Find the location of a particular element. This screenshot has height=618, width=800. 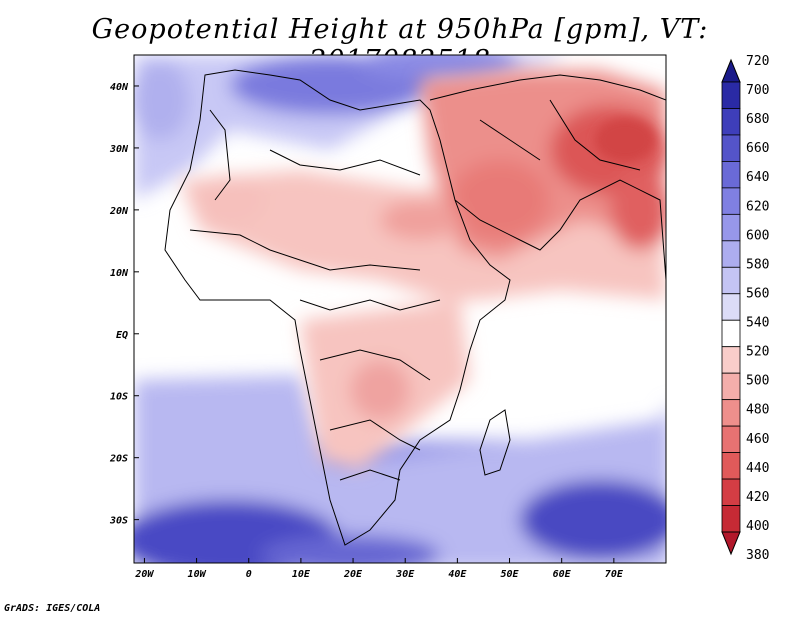

lat-tick-label: 20S is located at coordinates (118, 459).